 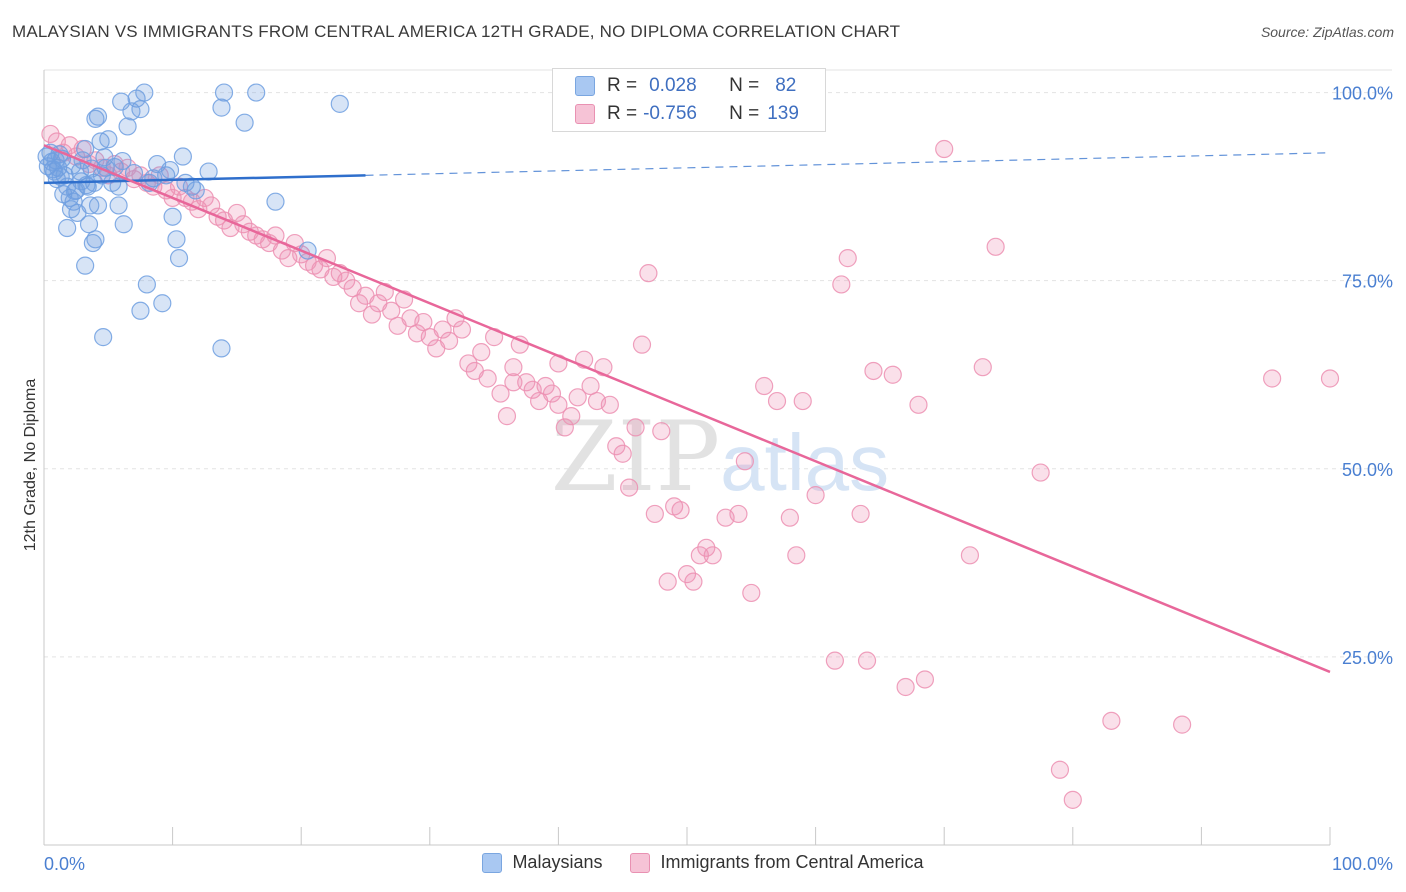 I want to click on legend-label-immigrants: Immigrants from Central America, so click(x=792, y=862).